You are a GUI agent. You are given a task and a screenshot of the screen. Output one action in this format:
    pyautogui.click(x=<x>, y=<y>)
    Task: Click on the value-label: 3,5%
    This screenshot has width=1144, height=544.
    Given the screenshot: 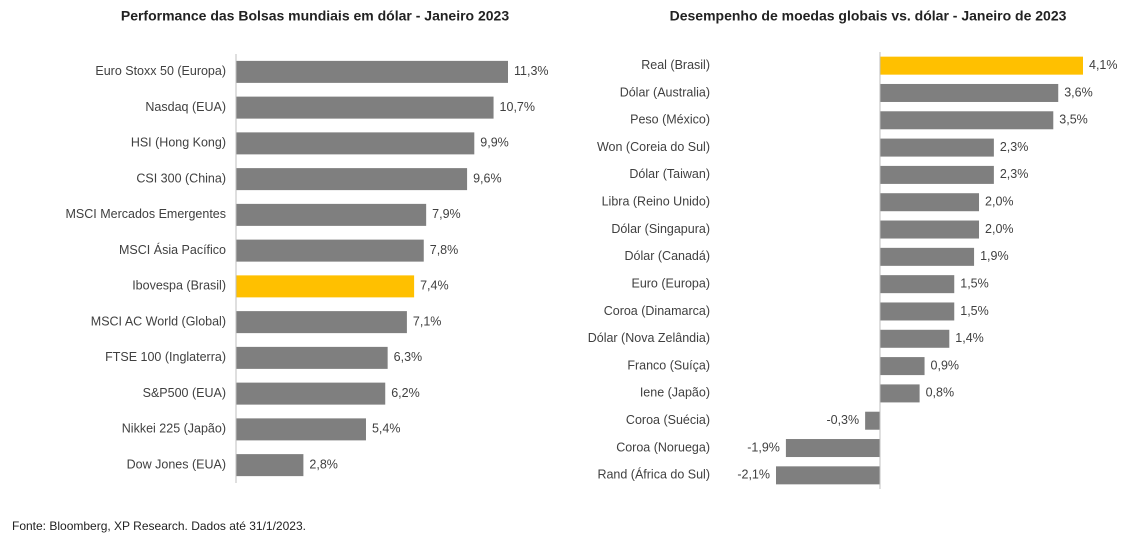 What is the action you would take?
    pyautogui.click(x=1073, y=120)
    